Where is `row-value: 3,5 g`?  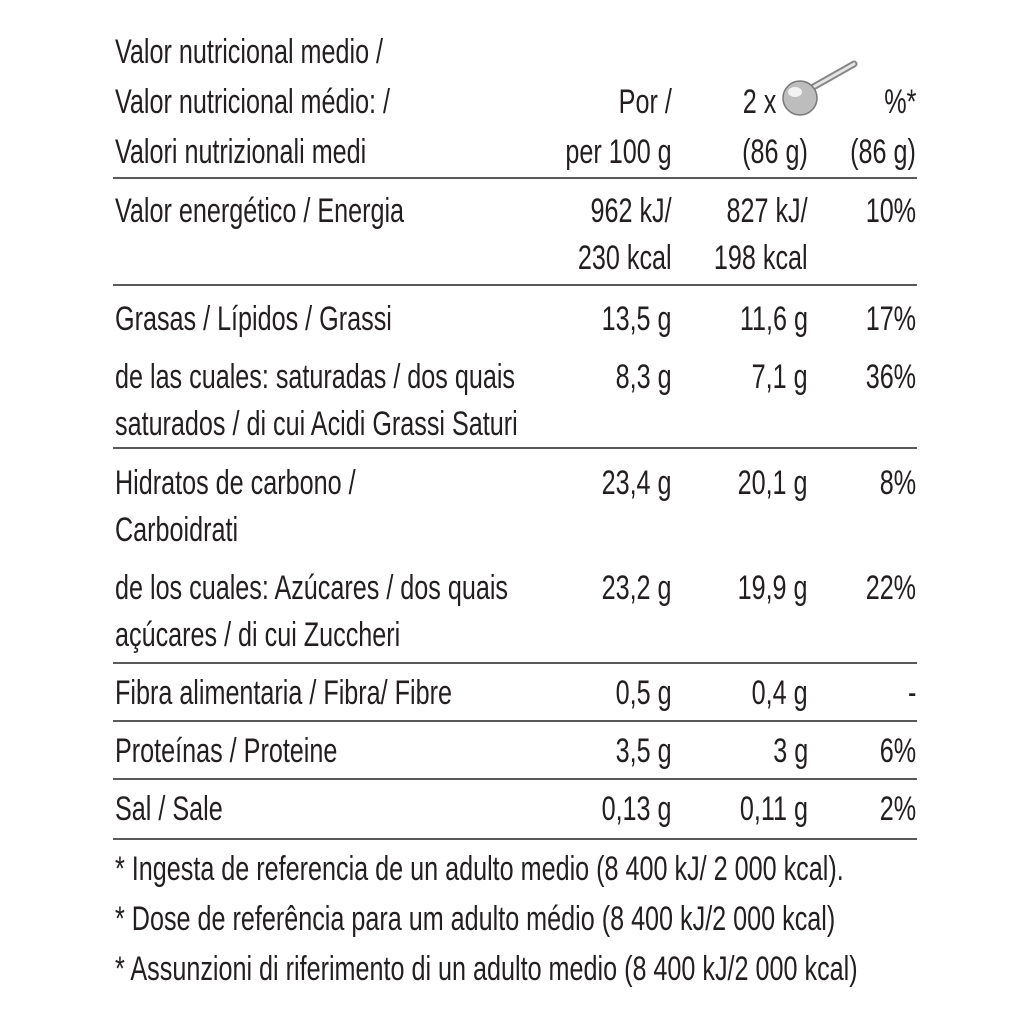
row-value: 3,5 g is located at coordinates (644, 751).